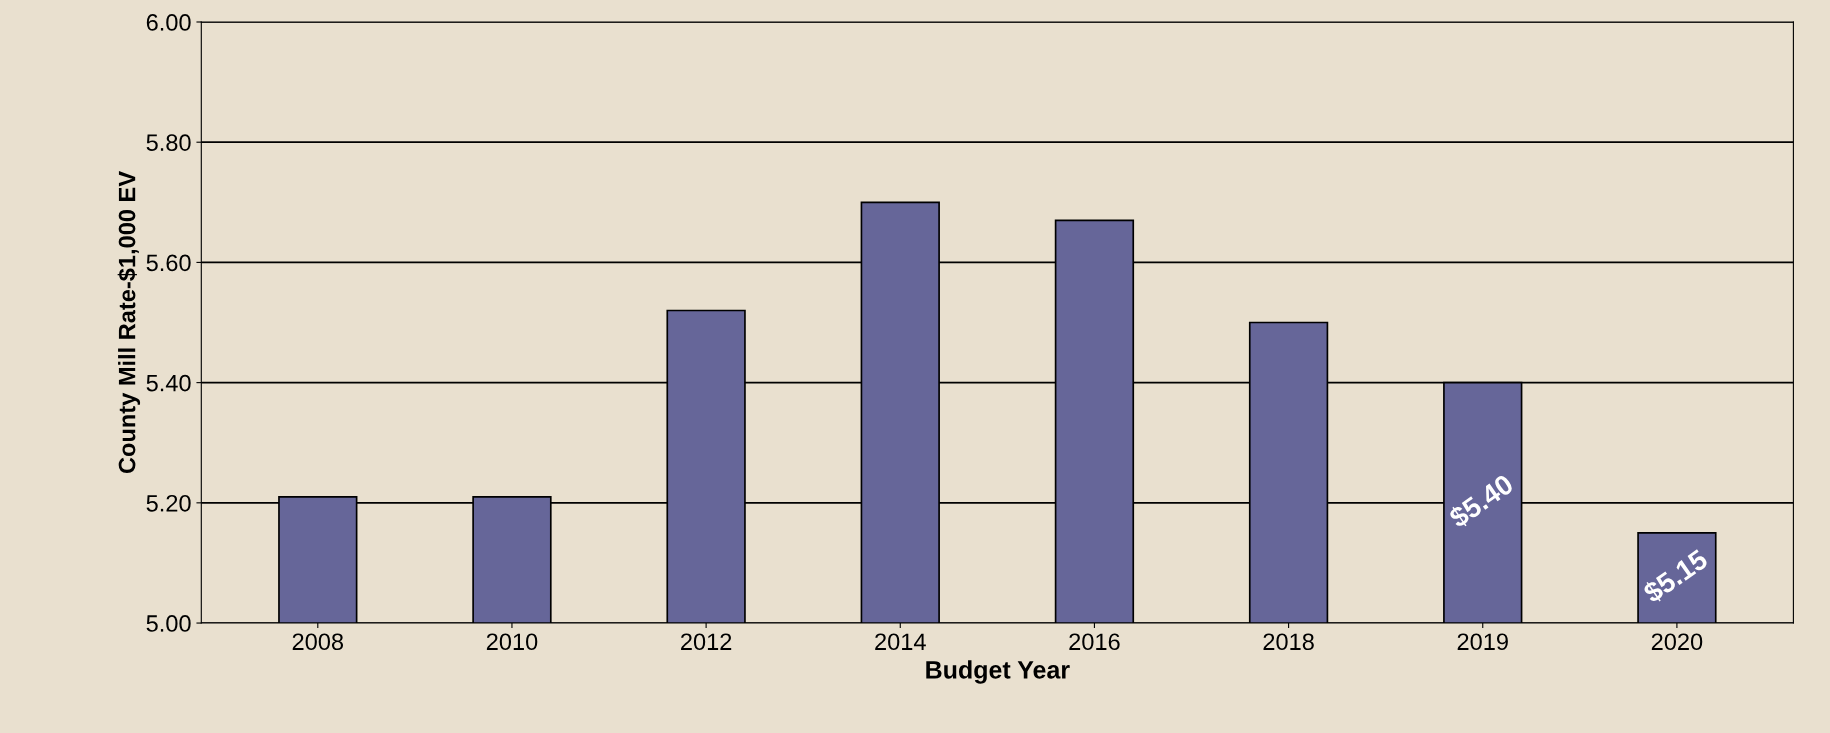  What do you see at coordinates (1482, 642) in the screenshot?
I see `x-tick-label: 2019` at bounding box center [1482, 642].